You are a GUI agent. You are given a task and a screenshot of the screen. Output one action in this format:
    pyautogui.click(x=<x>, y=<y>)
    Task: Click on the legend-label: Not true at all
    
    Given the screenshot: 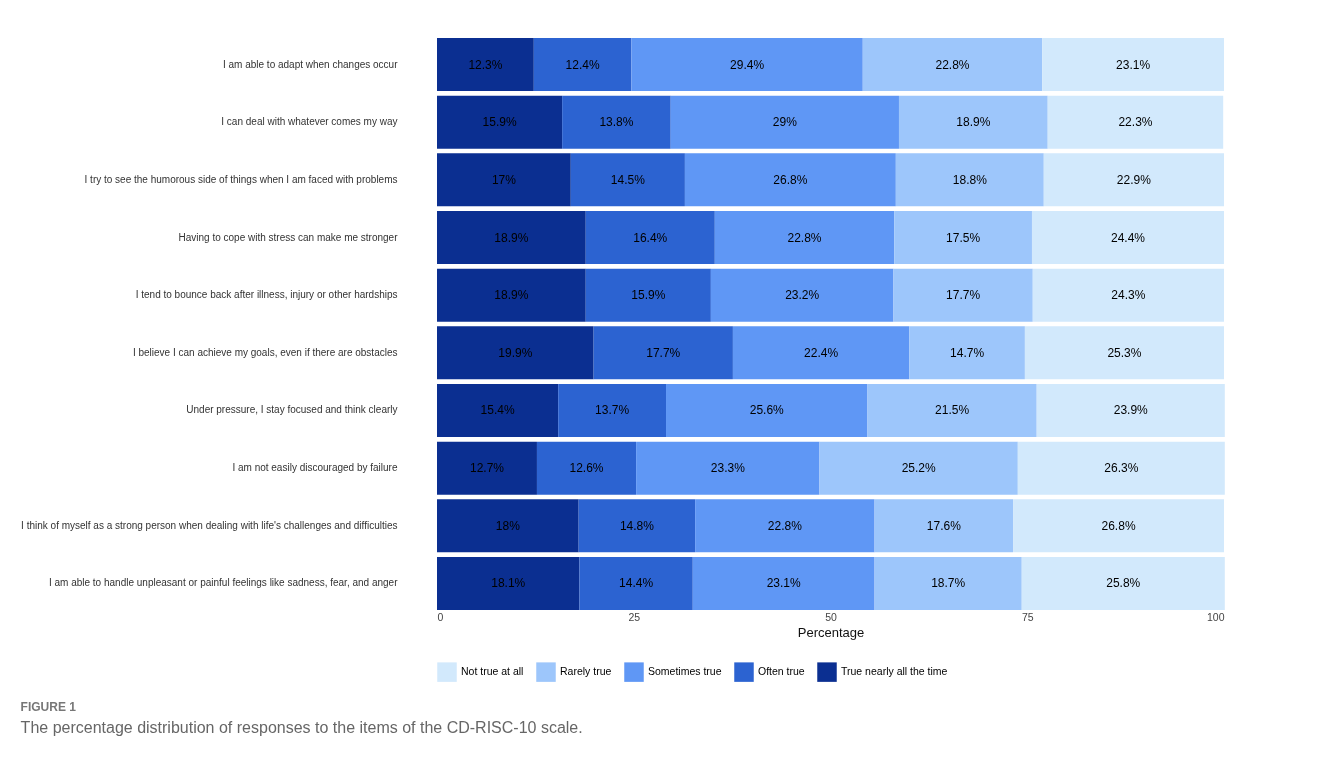 What is the action you would take?
    pyautogui.click(x=492, y=671)
    